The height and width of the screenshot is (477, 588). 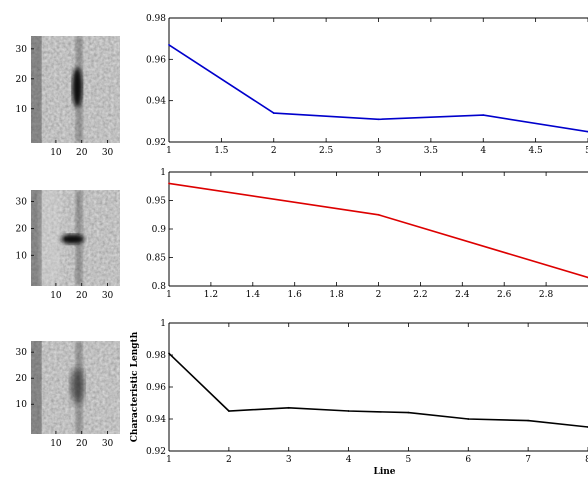 I want to click on light-band, so click(x=51, y=238).